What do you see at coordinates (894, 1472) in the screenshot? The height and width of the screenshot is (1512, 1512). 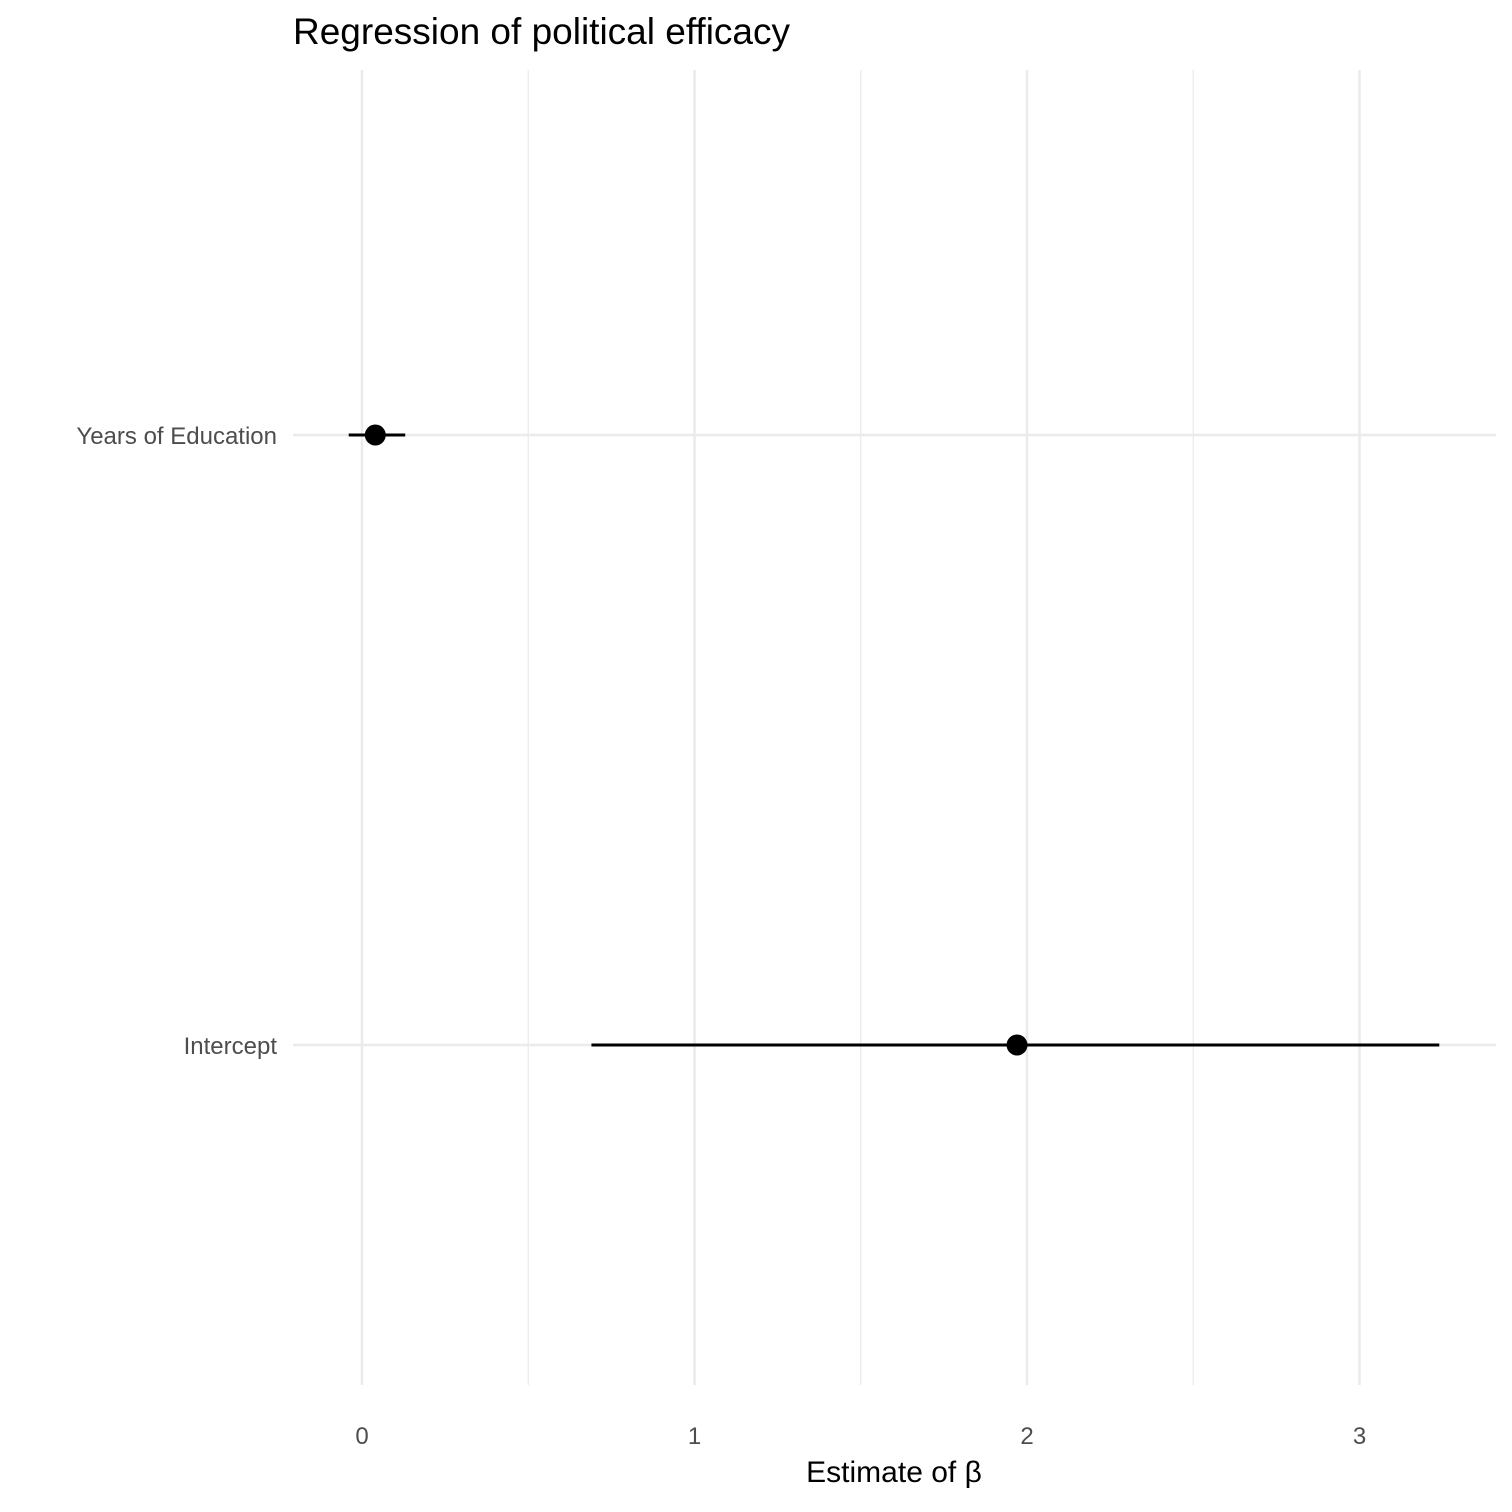 I see `x-axis-title: Estimate of β` at bounding box center [894, 1472].